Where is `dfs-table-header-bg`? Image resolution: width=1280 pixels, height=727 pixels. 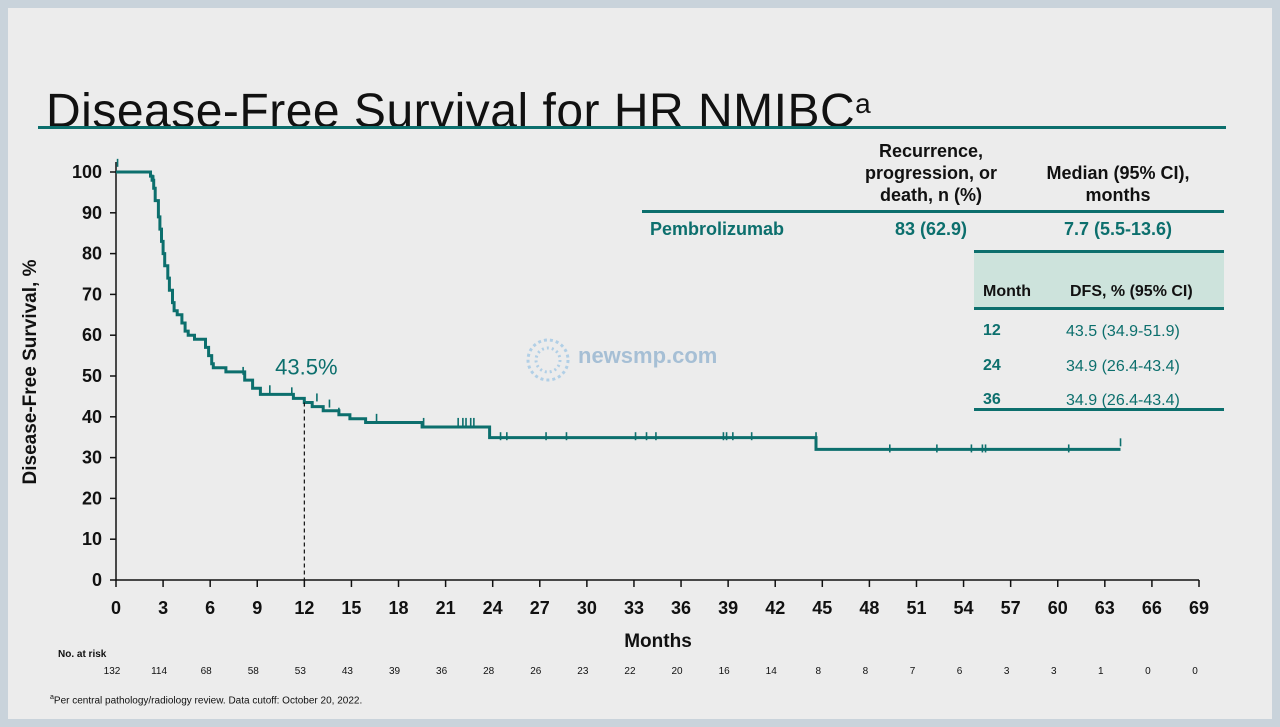
dfs-table-header-bg is located at coordinates (1099, 280).